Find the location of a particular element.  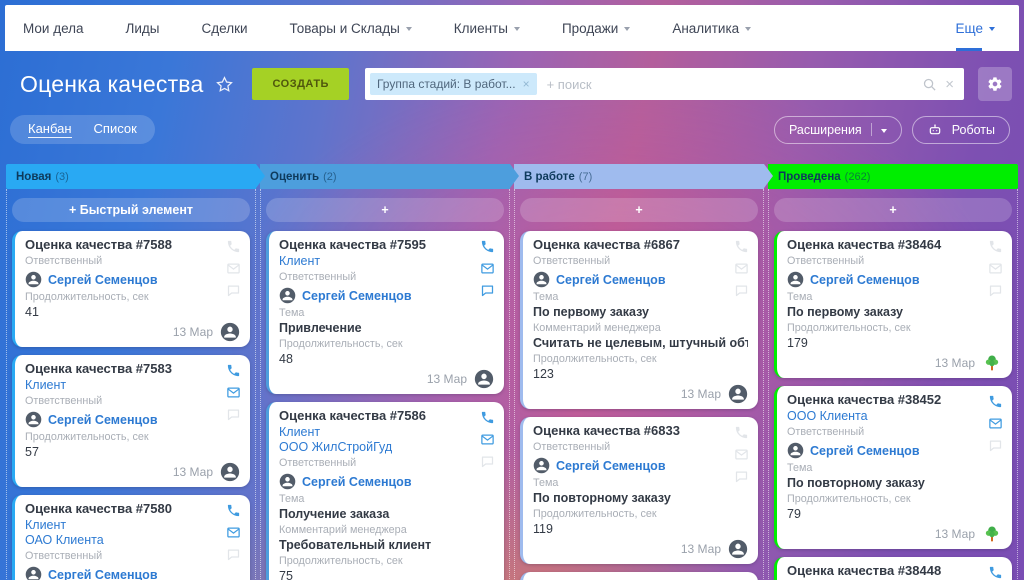

nav-item: Еще is located at coordinates (975, 28).